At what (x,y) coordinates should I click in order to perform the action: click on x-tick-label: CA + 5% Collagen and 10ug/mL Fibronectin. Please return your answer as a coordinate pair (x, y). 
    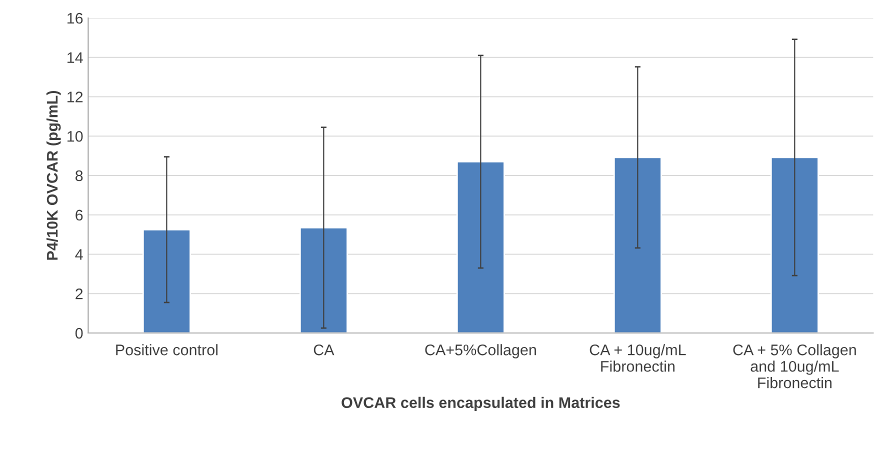
    Looking at the image, I should click on (794, 366).